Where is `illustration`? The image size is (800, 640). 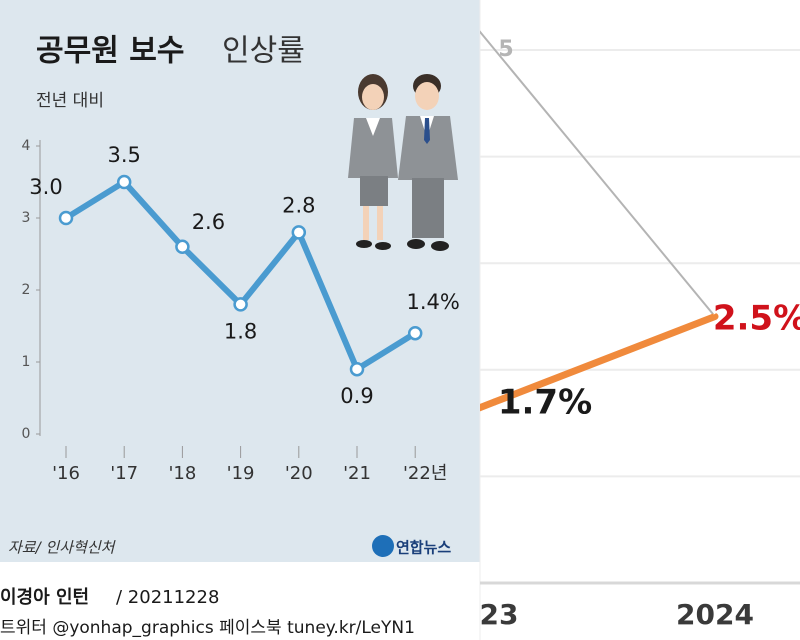
illustration is located at coordinates (403, 162).